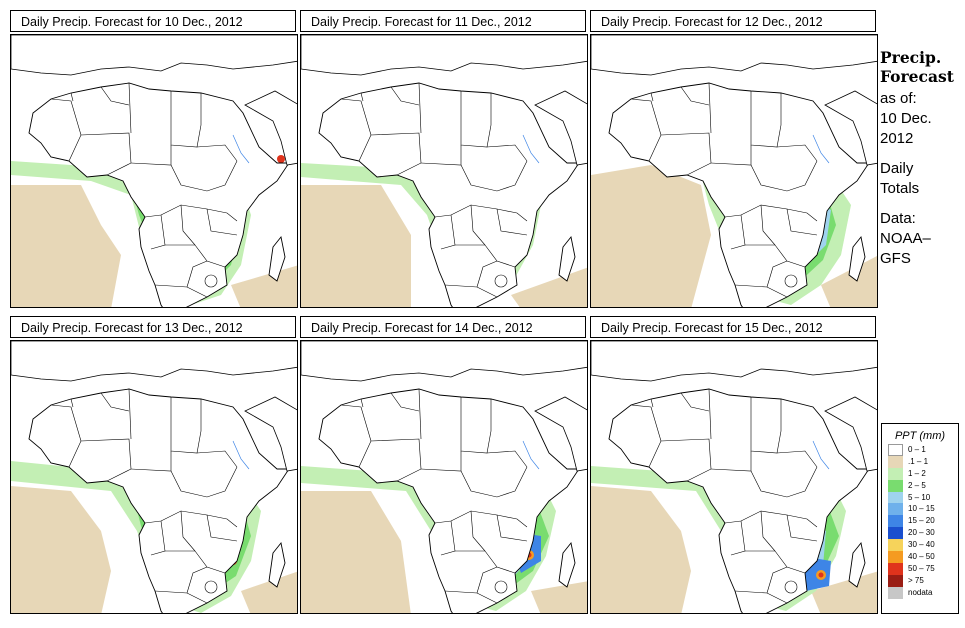  I want to click on legend-item: 1 – 2, so click(920, 473).